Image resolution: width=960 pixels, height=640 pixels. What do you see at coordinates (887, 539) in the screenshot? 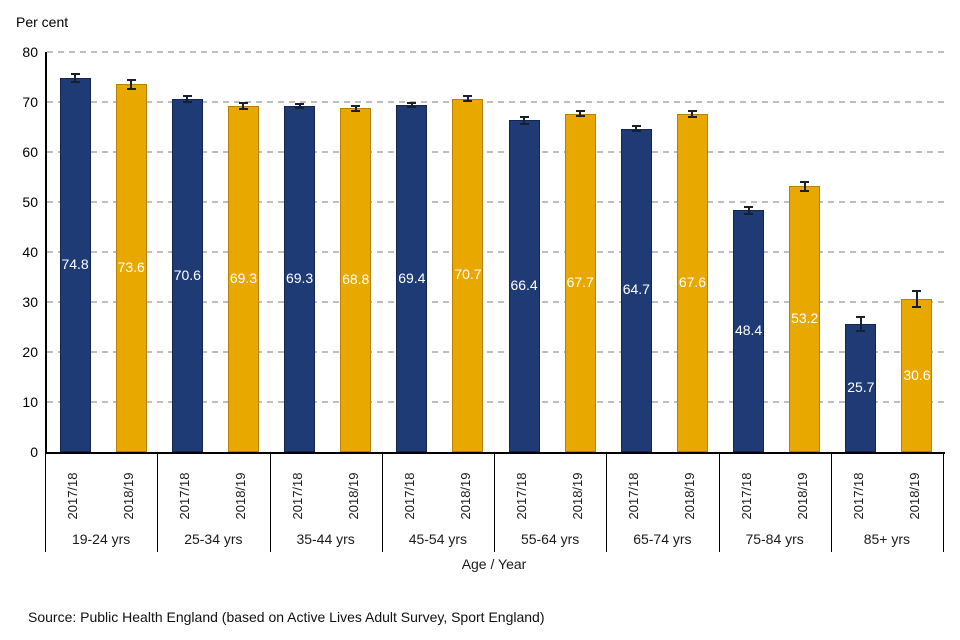
I see `category-label: 85+ yrs` at bounding box center [887, 539].